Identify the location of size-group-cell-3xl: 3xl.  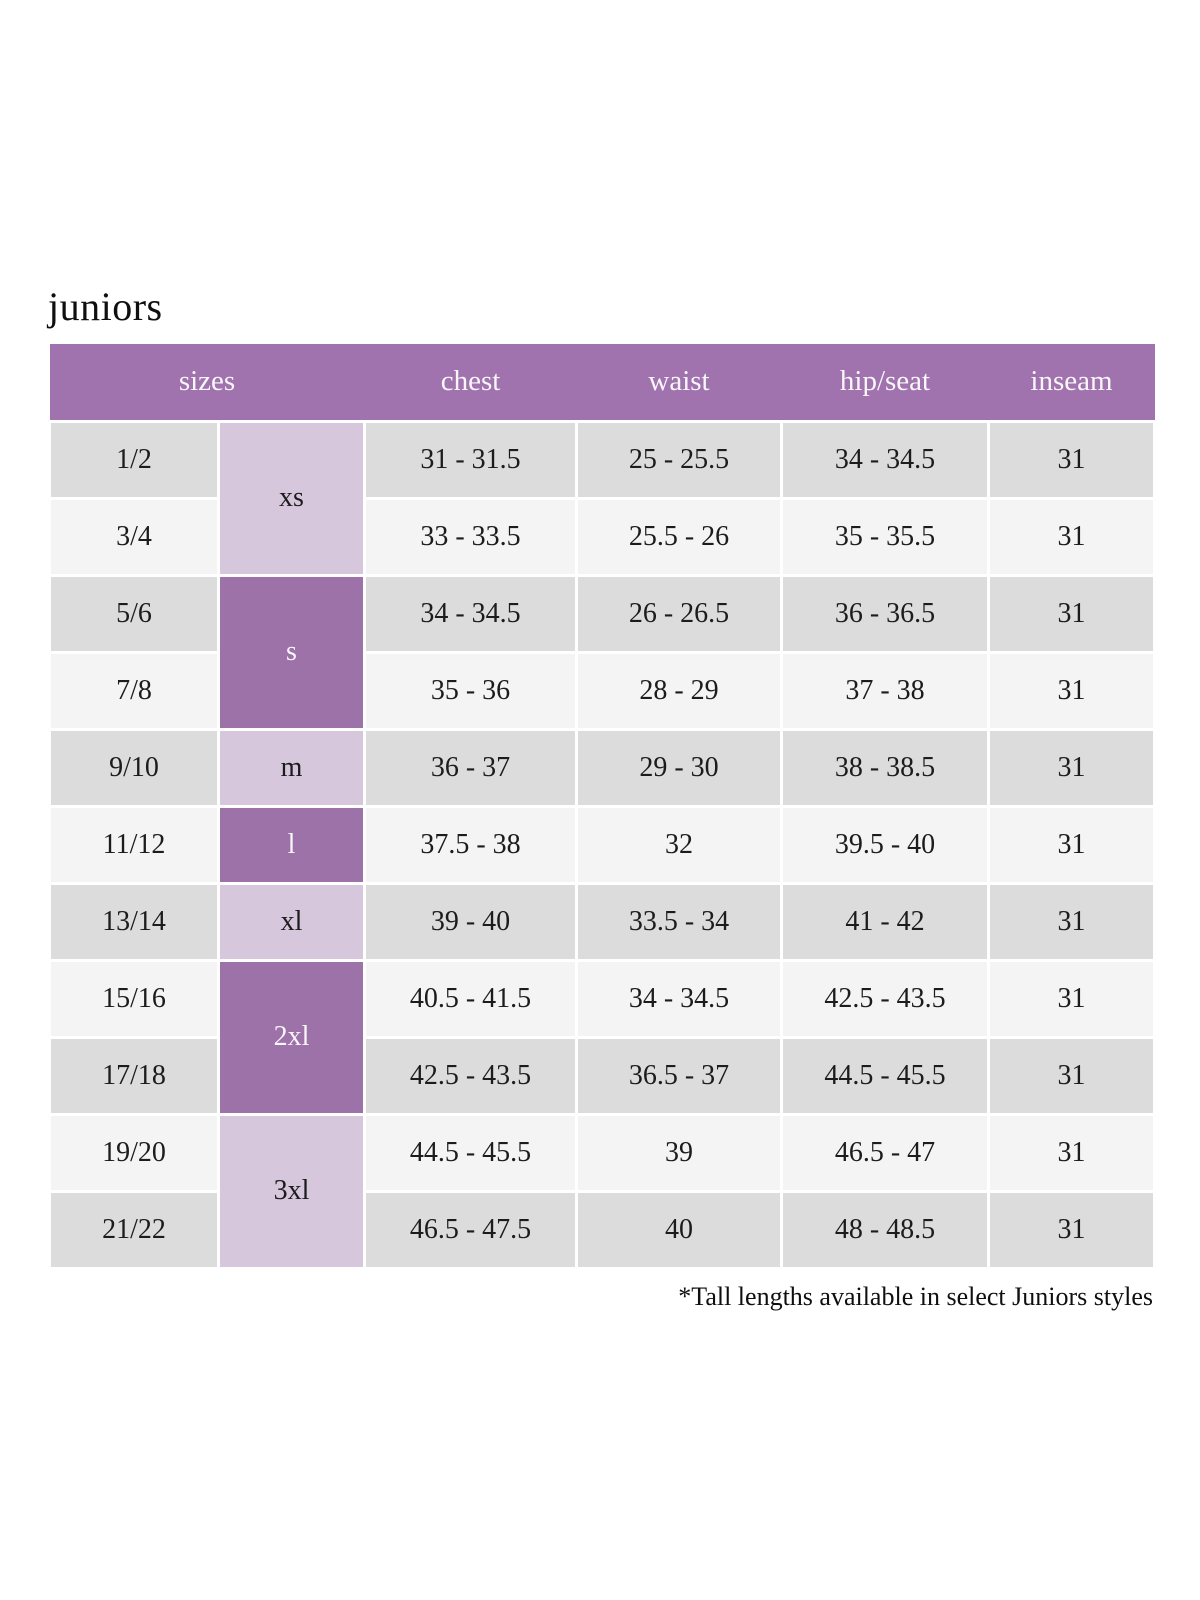
(291, 1191).